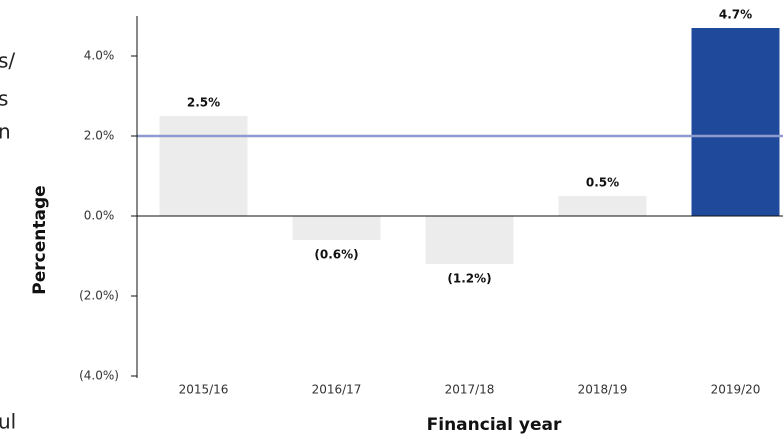 Image resolution: width=783 pixels, height=435 pixels. What do you see at coordinates (602, 183) in the screenshot?
I see `data-label: 0.5%` at bounding box center [602, 183].